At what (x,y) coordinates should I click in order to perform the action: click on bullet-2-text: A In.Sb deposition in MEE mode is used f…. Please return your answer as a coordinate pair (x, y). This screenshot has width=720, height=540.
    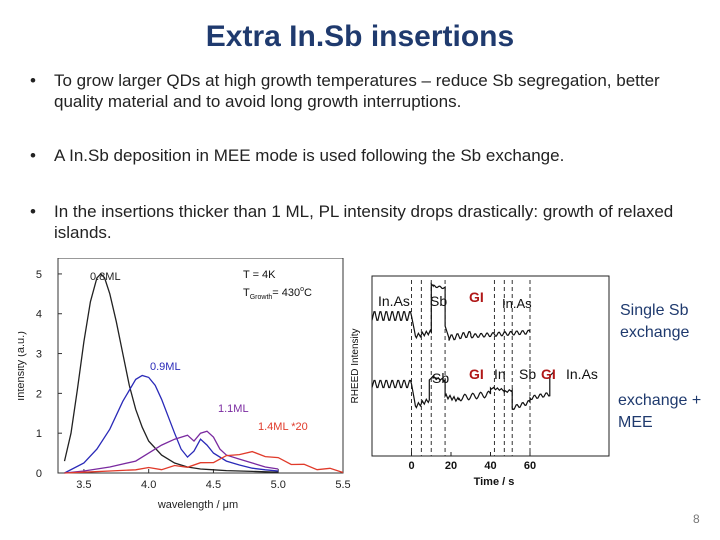
    Looking at the image, I should click on (309, 155).